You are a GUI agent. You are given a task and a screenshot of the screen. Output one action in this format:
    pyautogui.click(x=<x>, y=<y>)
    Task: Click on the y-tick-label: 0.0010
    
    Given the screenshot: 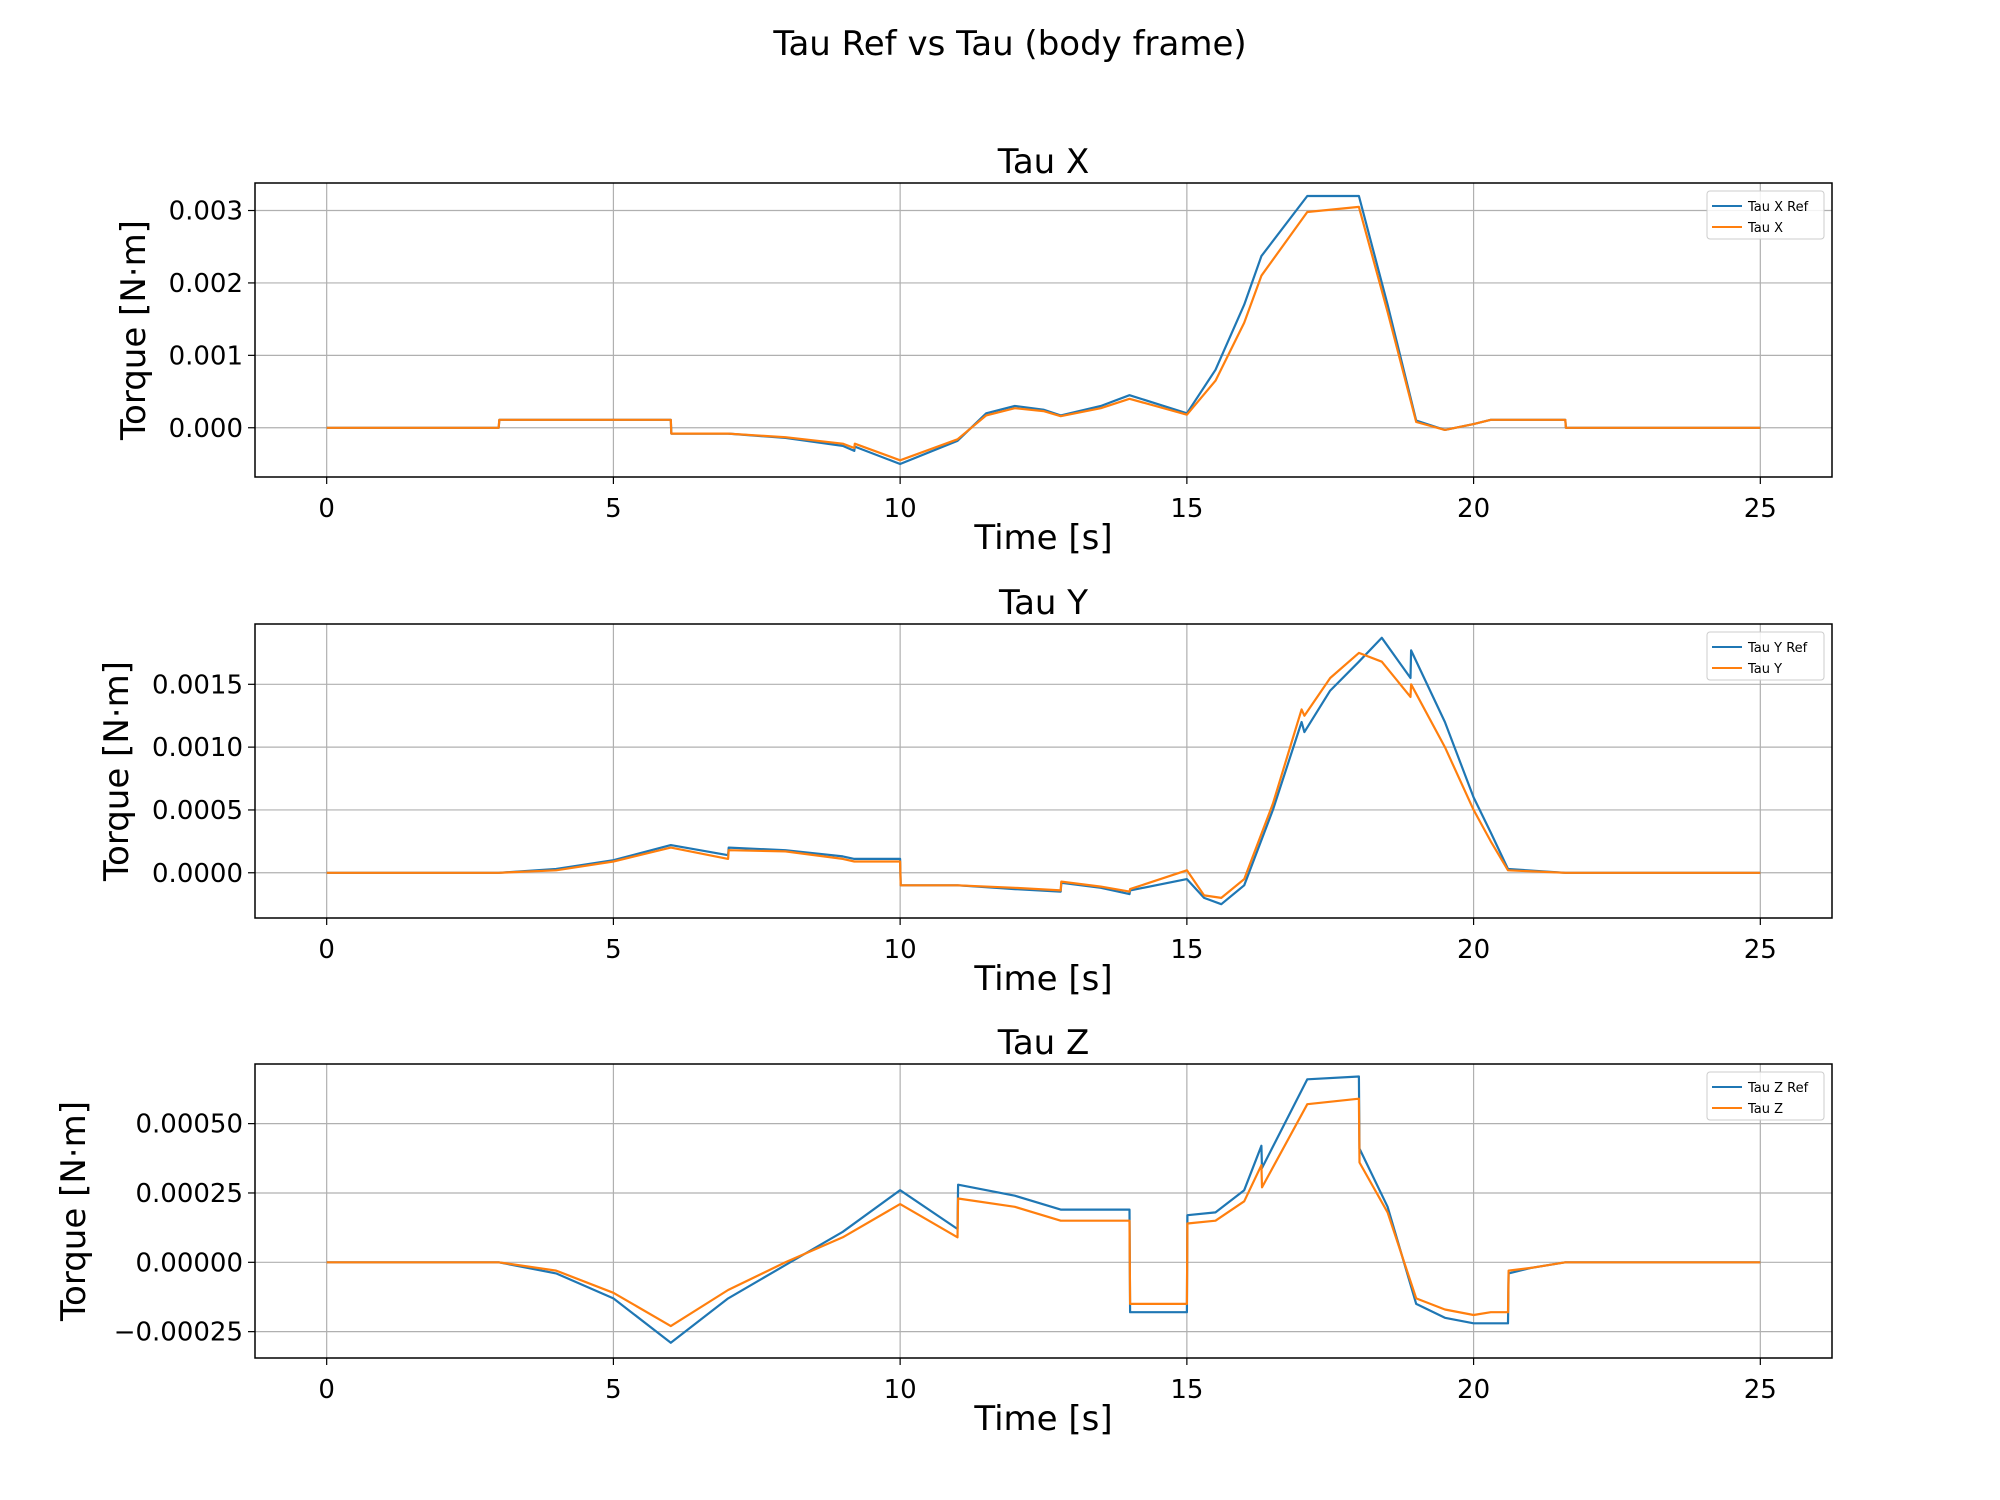 What is the action you would take?
    pyautogui.click(x=197, y=748)
    